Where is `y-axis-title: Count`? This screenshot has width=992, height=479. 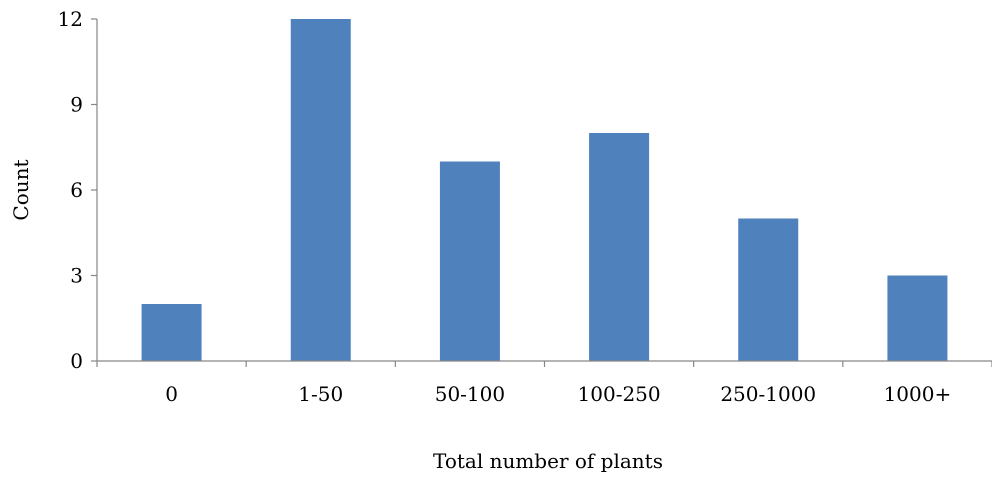 y-axis-title: Count is located at coordinates (21, 189).